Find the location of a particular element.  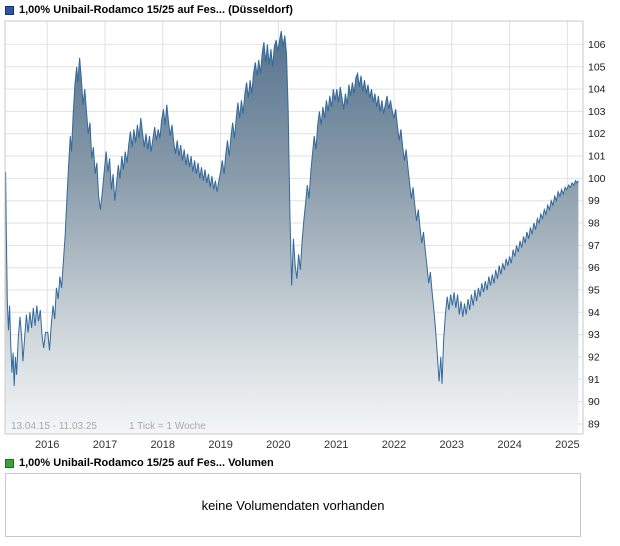

x-axis-label: 2016 is located at coordinates (47, 445).